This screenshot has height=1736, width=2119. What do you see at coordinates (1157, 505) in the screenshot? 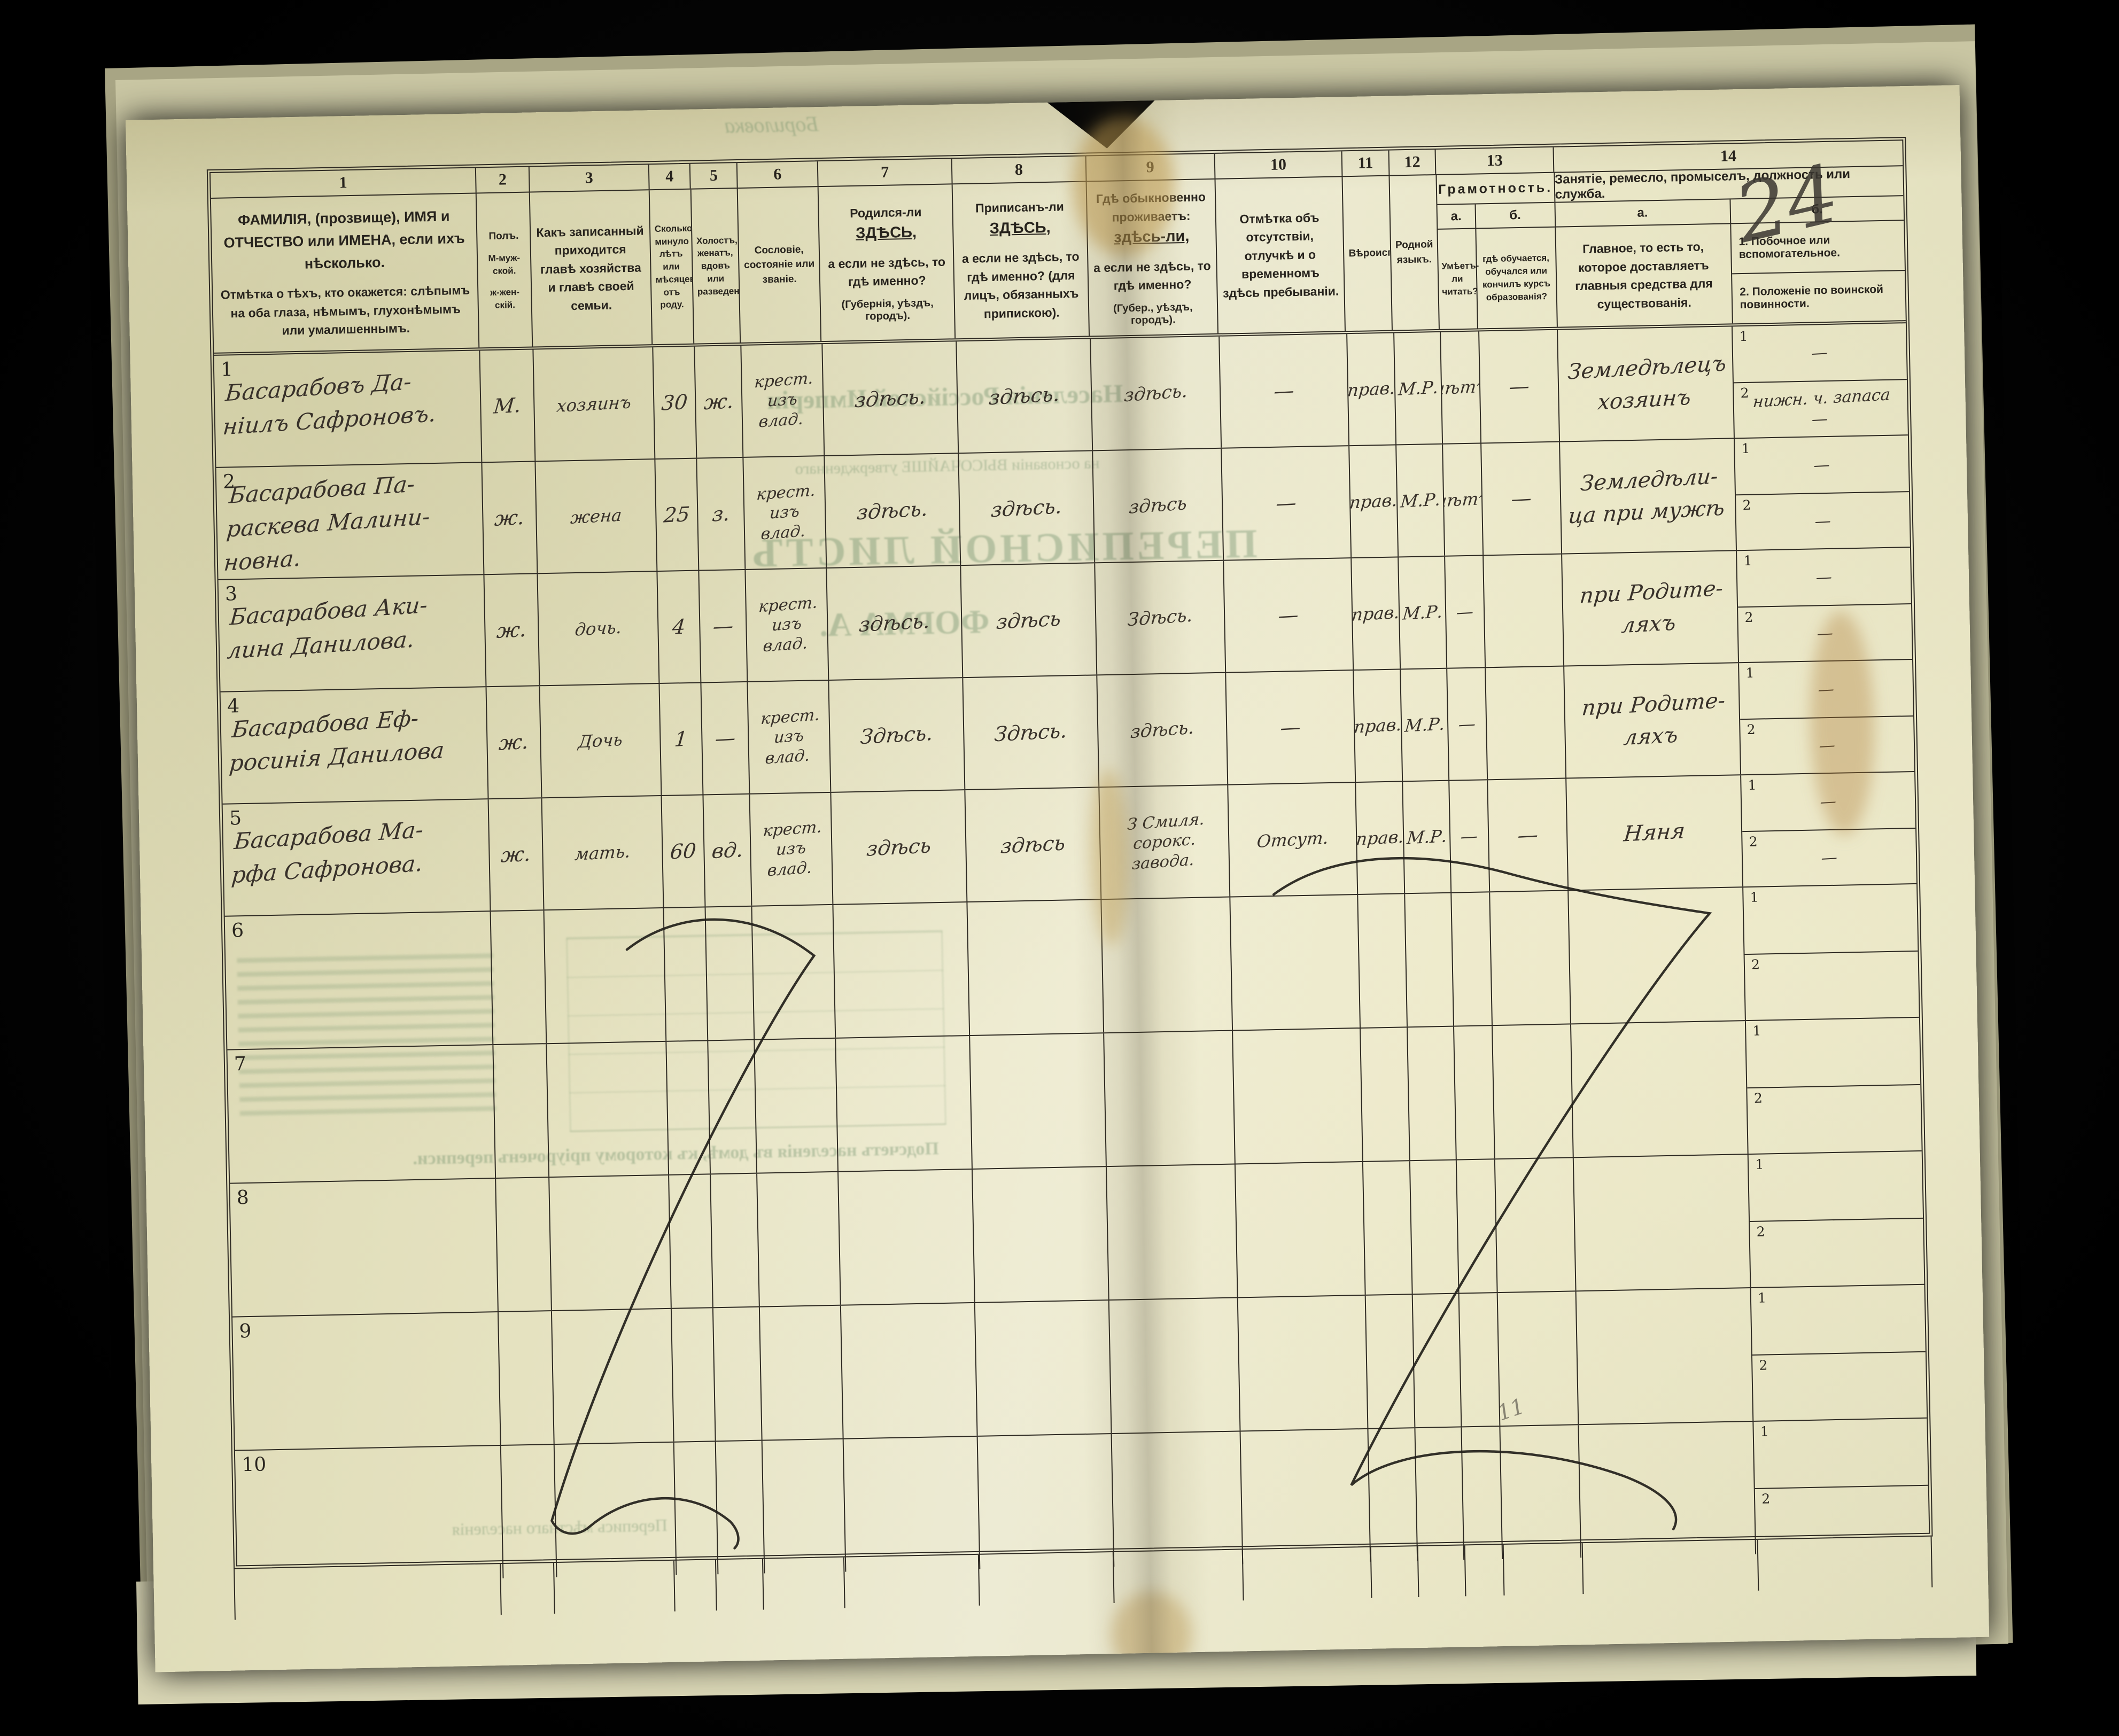
I see `residence-entry: здѣсь` at bounding box center [1157, 505].